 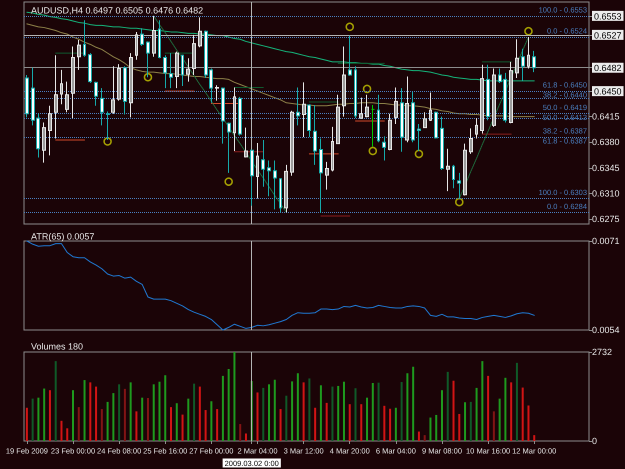 What do you see at coordinates (608, 91) in the screenshot?
I see `y-tick-label: 0.6450` at bounding box center [608, 91].